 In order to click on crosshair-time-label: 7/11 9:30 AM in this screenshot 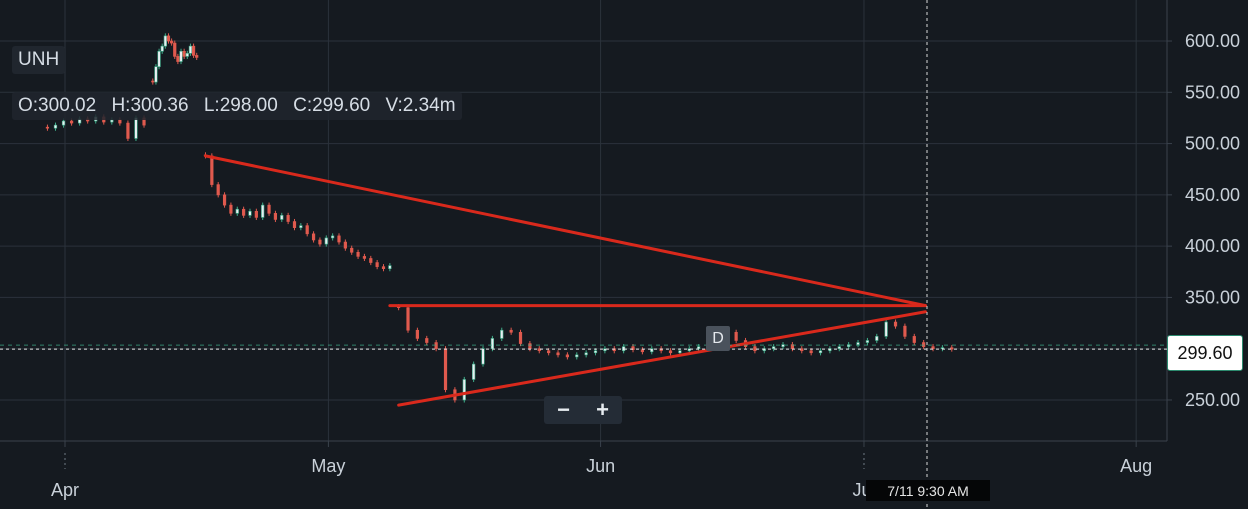, I will do `click(928, 490)`.